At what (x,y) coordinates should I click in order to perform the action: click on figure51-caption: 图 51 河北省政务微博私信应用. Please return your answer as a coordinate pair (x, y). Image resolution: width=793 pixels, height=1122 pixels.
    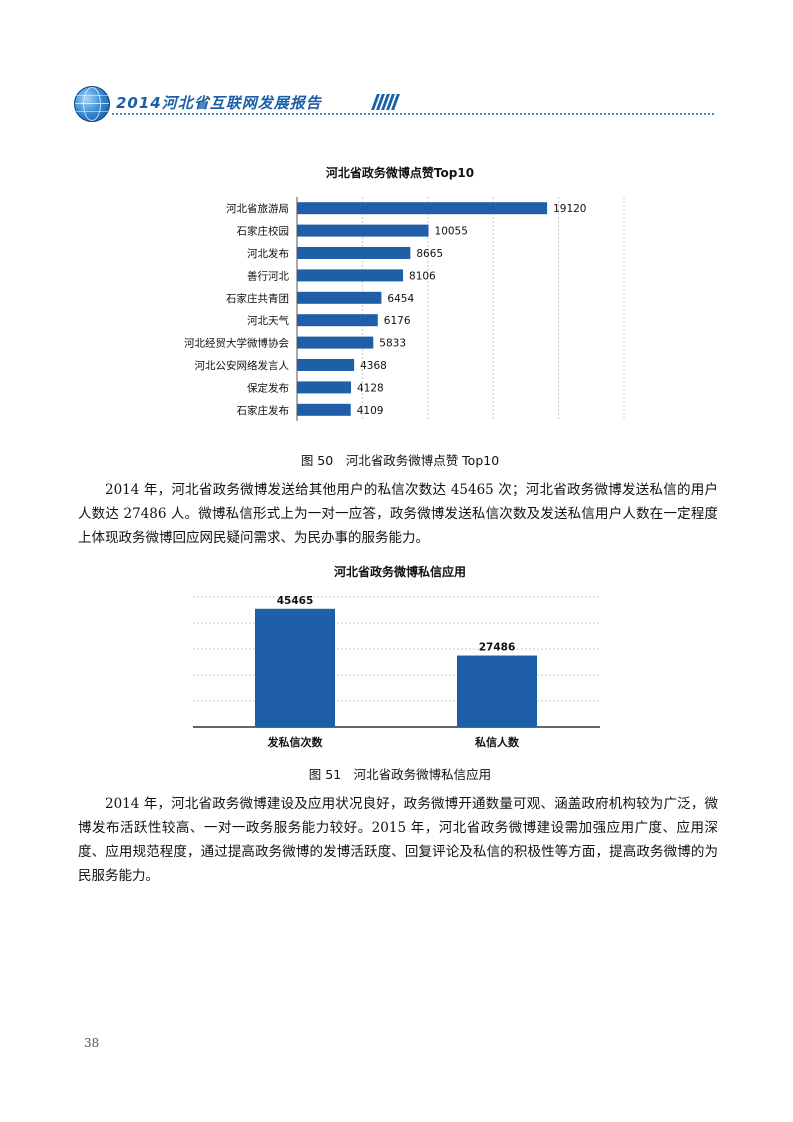
    Looking at the image, I should click on (400, 774).